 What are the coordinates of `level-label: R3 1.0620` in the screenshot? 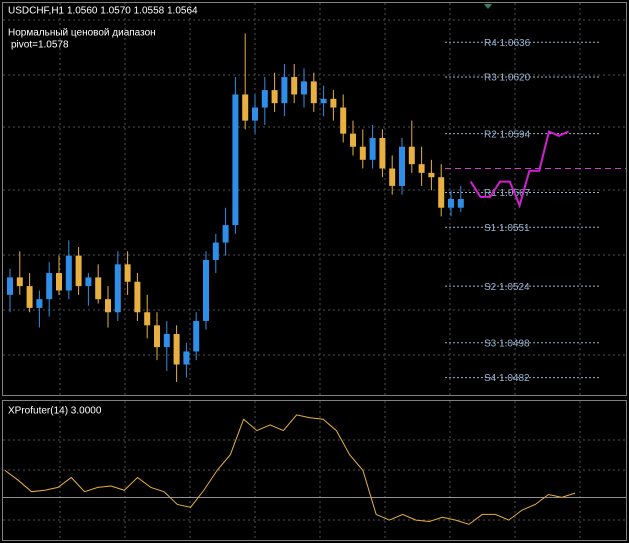 It's located at (507, 78).